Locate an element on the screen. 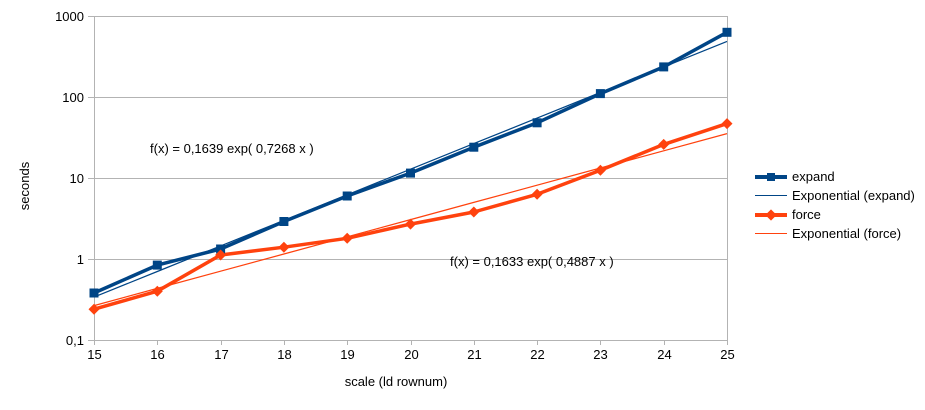 The height and width of the screenshot is (410, 925). diamond-marker-icon is located at coordinates (771, 214).